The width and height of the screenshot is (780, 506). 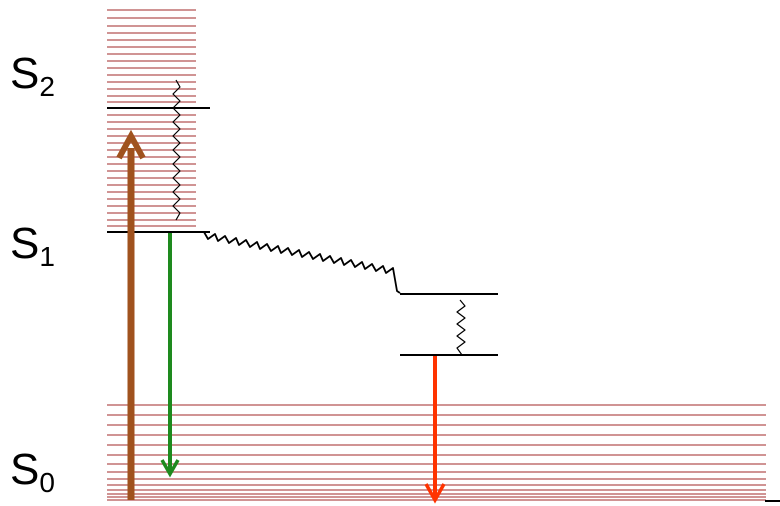 I want to click on phosphorescence-head, so click(x=435, y=493).